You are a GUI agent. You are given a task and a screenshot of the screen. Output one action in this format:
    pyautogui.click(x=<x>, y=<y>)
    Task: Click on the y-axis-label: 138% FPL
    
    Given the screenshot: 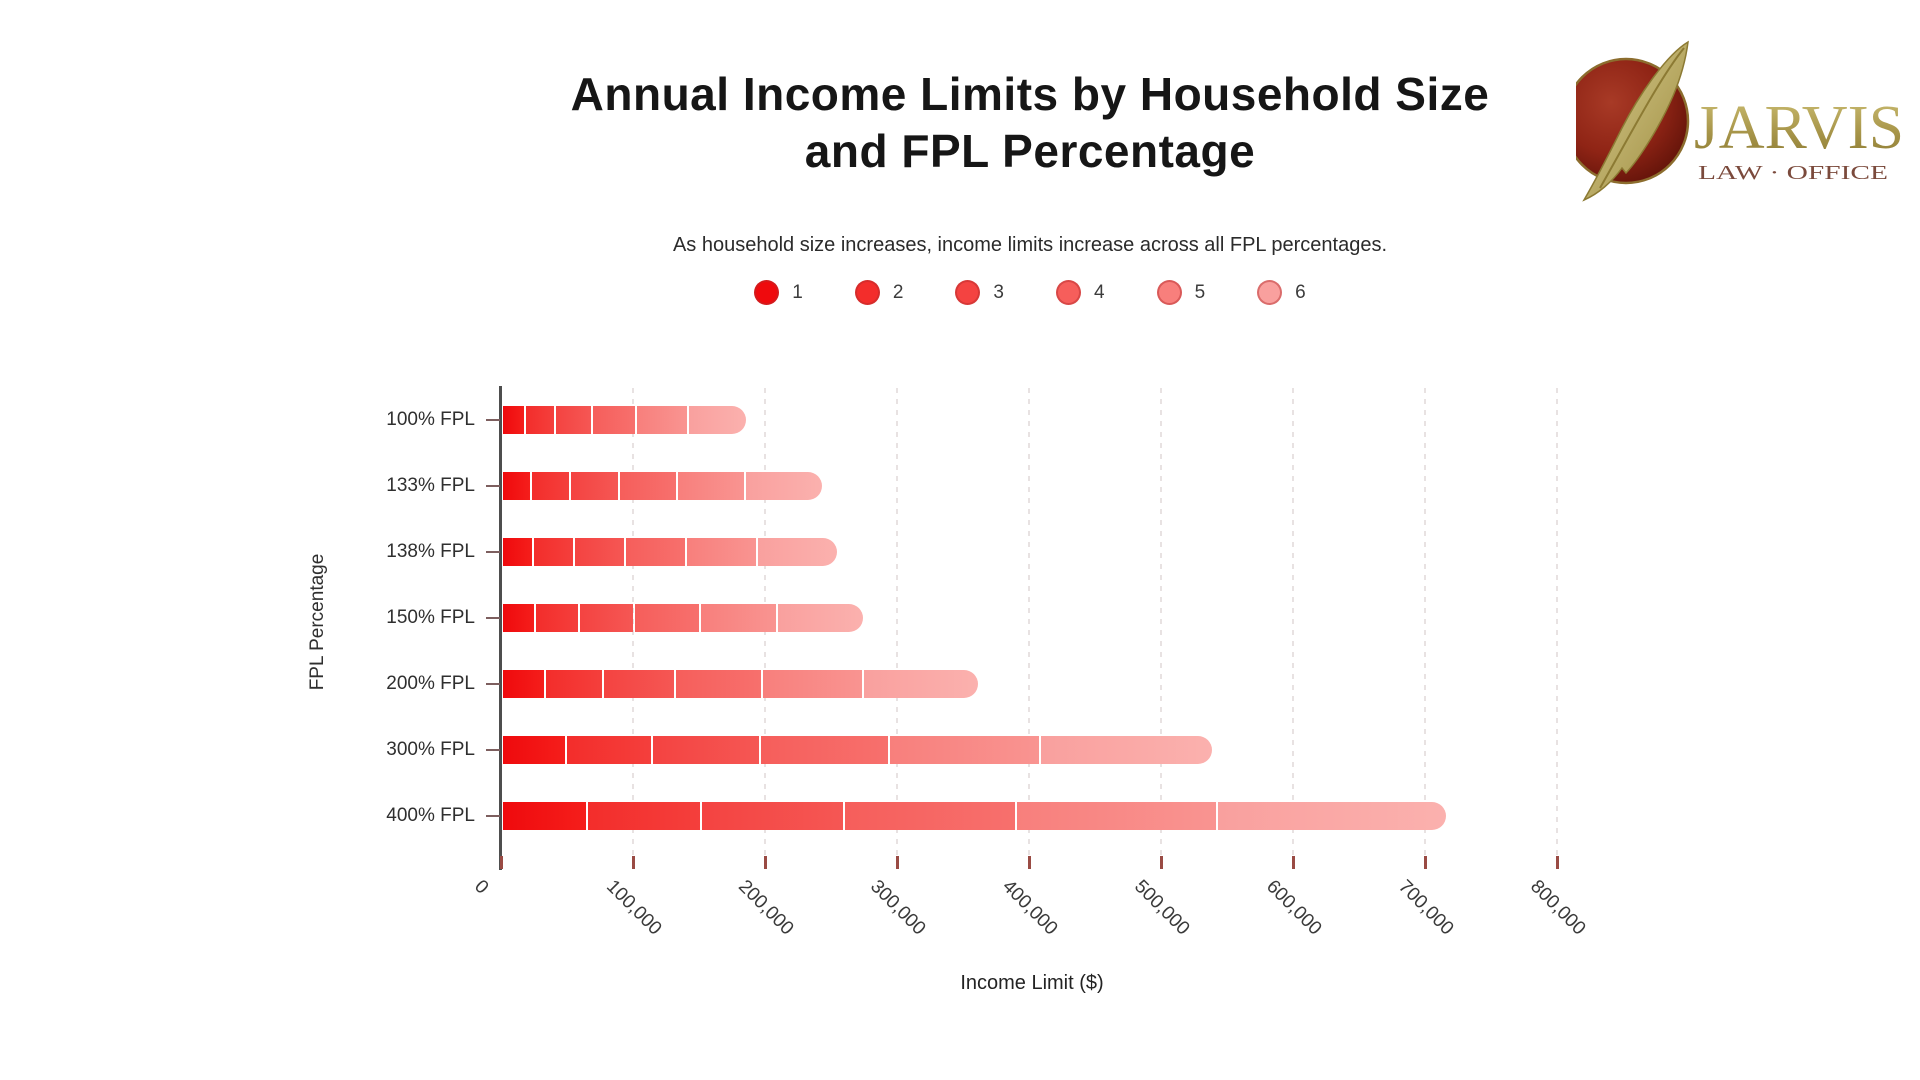 What is the action you would take?
    pyautogui.click(x=430, y=551)
    